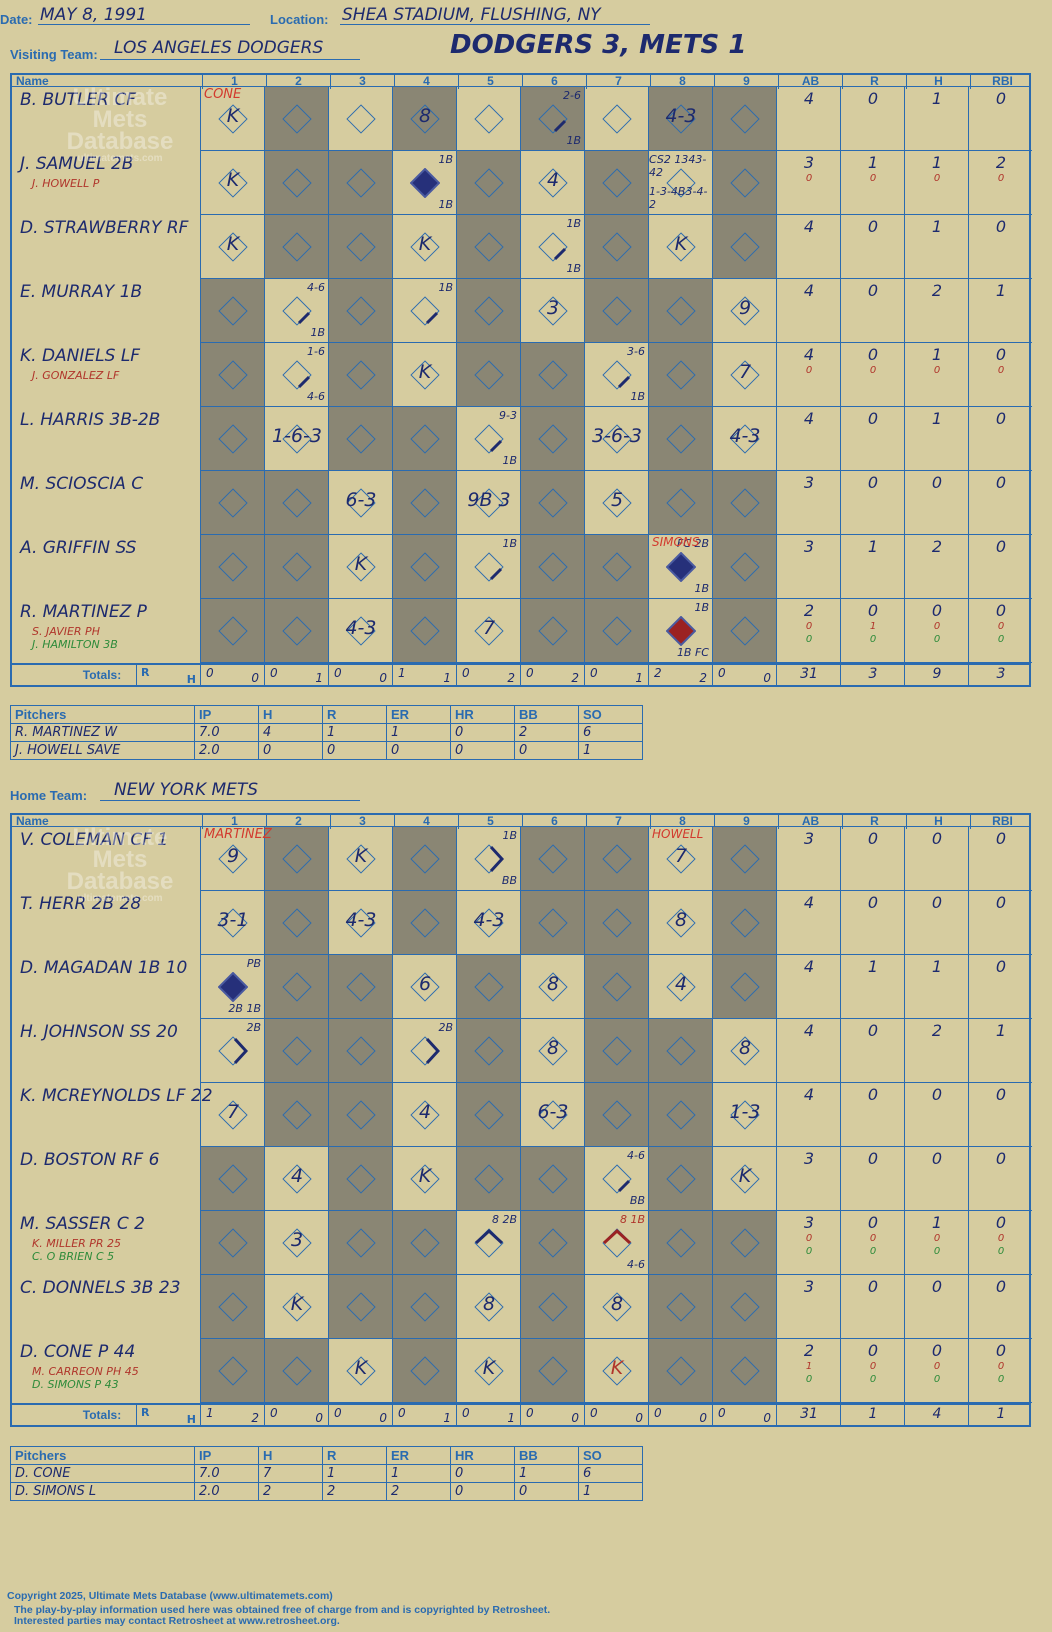 This screenshot has width=1052, height=1632. Describe the element at coordinates (76, 375) in the screenshot. I see `substitute-name: J. GONZALEZ LF` at that location.